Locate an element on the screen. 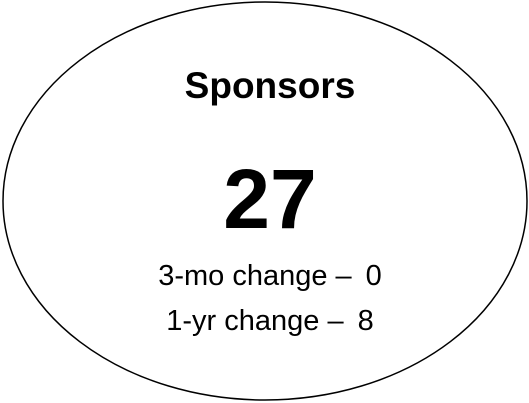 Image resolution: width=529 pixels, height=403 pixels. card-title: Sponsors is located at coordinates (270, 85).